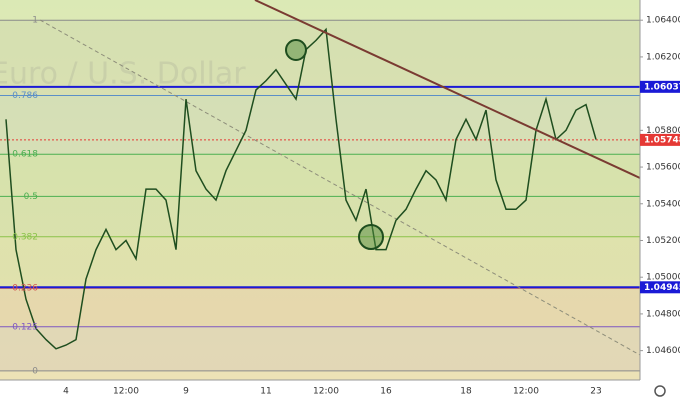 This screenshot has height=402, width=680. Describe the element at coordinates (265, 392) in the screenshot. I see `x-tick-label: 11` at that location.